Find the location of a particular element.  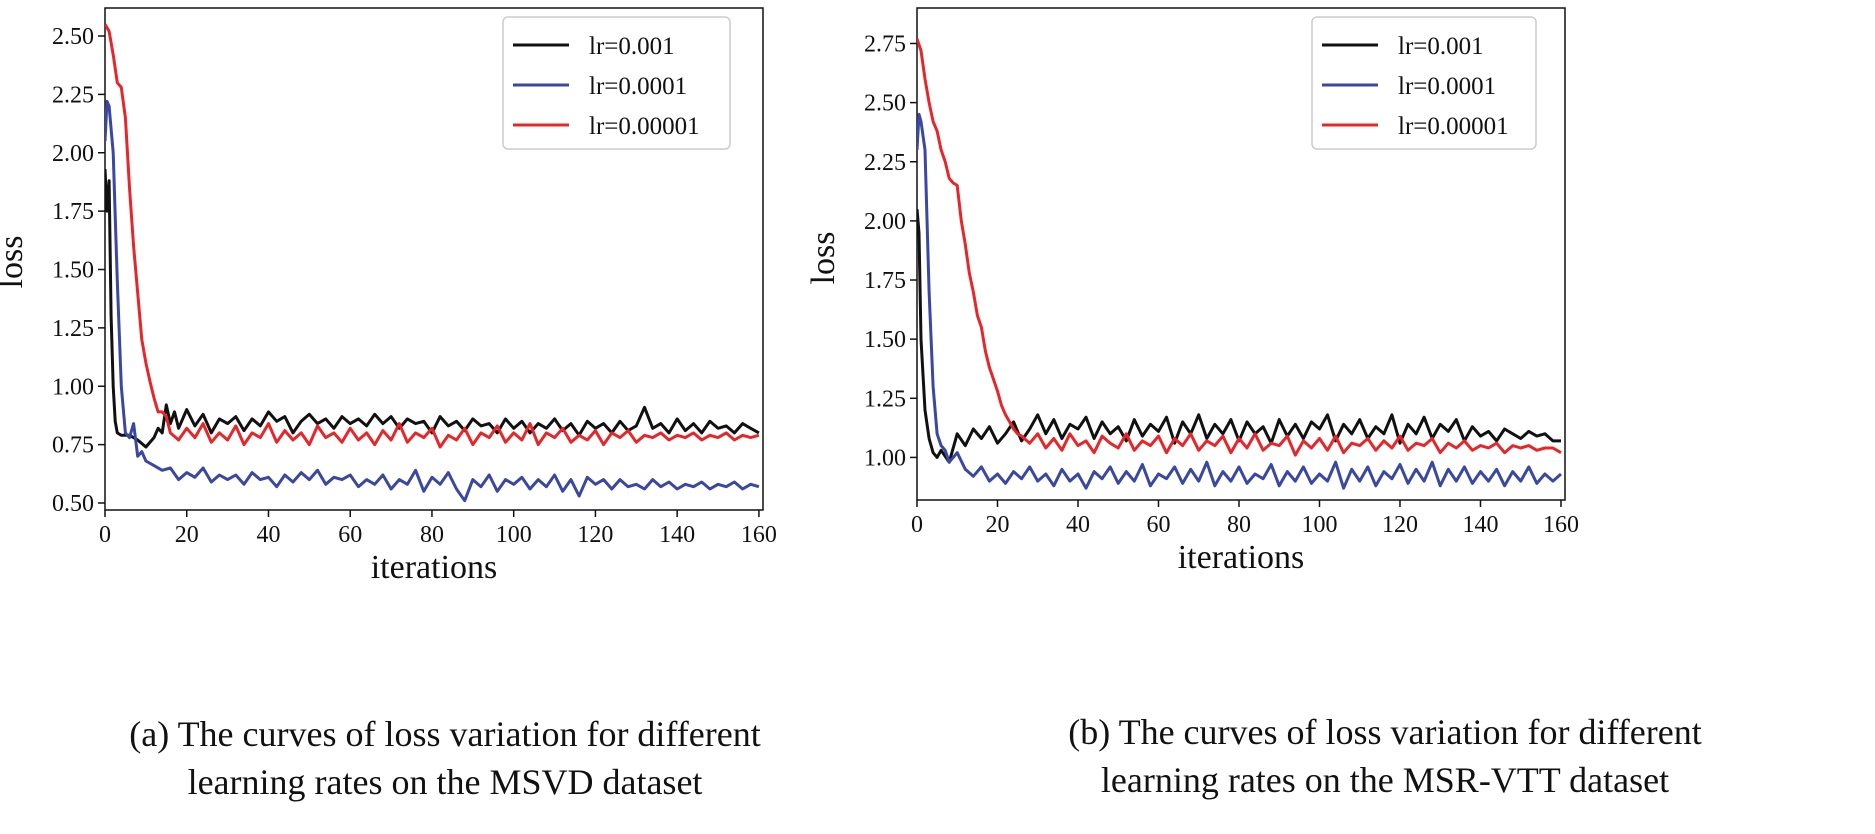

caption-b-line-2: learning rates on the MSR-VTT dataset is located at coordinates (1385, 780).